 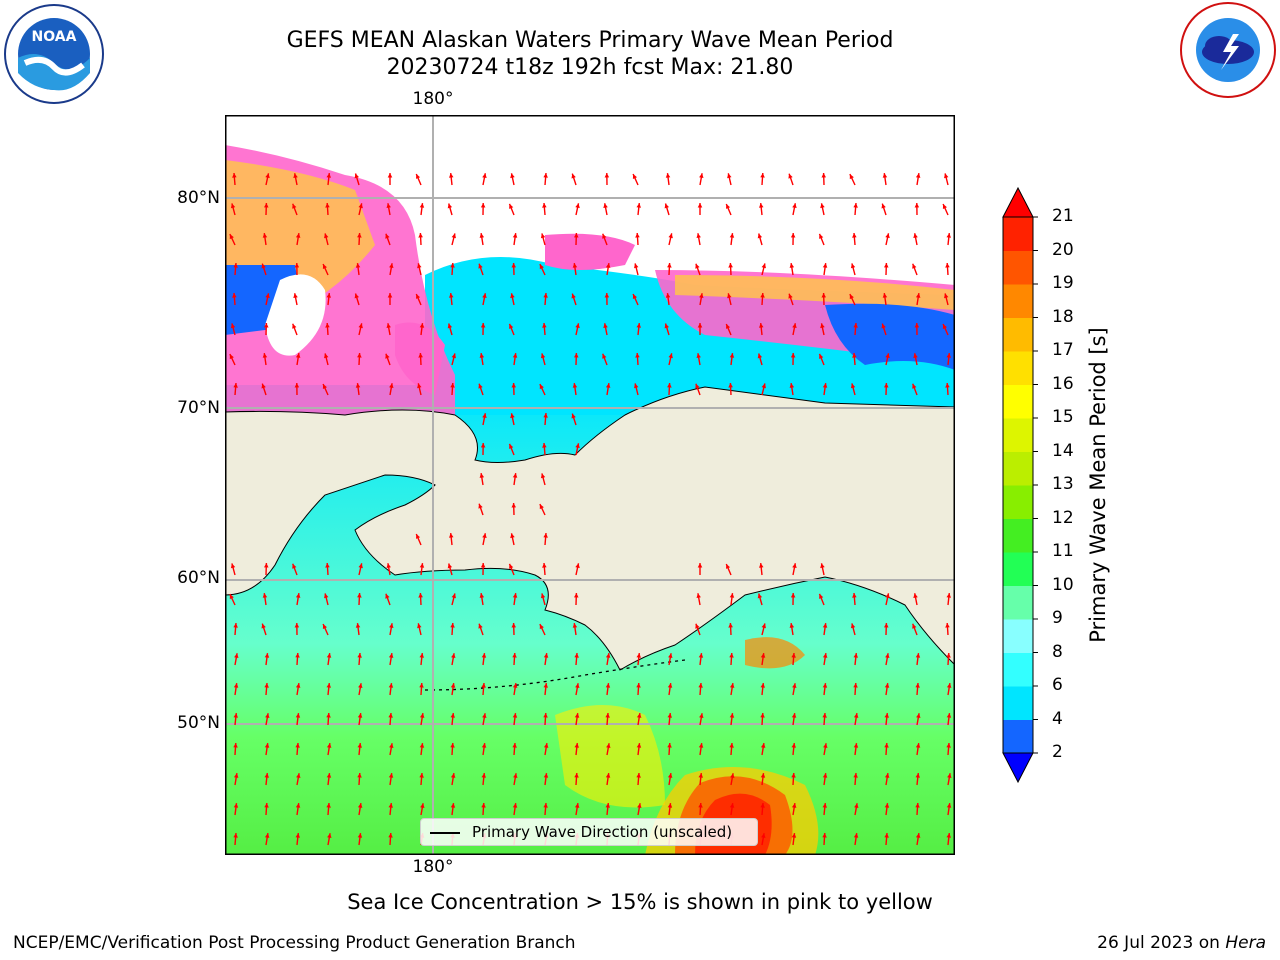 I want to click on lat-label-80n: 80°N, so click(x=198, y=198).